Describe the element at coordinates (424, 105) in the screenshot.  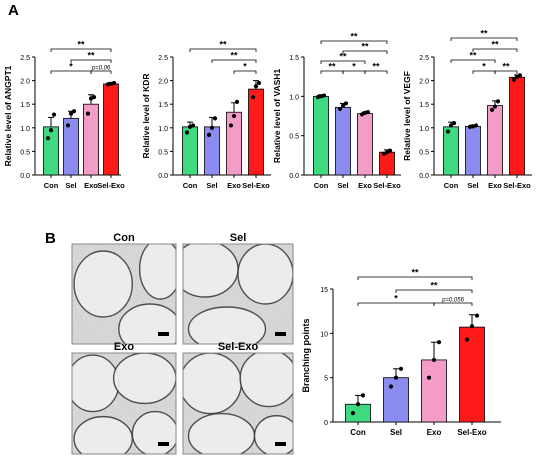
I see `vegf-ytick-label: 1.5` at that location.